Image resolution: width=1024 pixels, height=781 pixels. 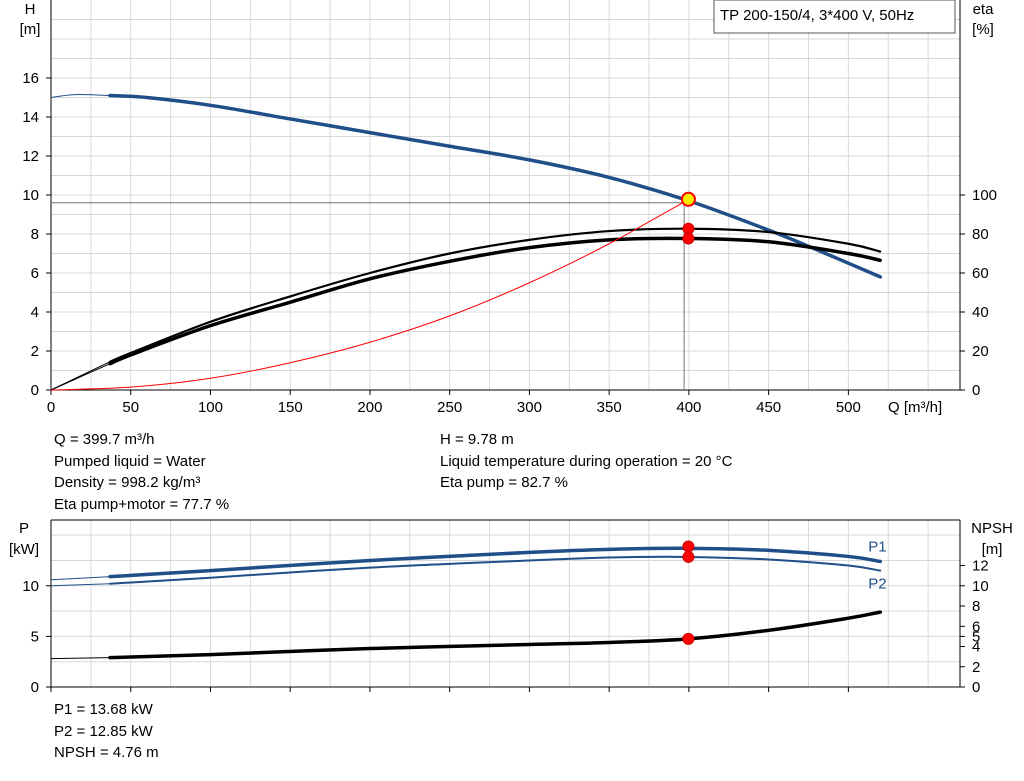 What do you see at coordinates (369, 407) in the screenshot?
I see `q-tick-label: 200` at bounding box center [369, 407].